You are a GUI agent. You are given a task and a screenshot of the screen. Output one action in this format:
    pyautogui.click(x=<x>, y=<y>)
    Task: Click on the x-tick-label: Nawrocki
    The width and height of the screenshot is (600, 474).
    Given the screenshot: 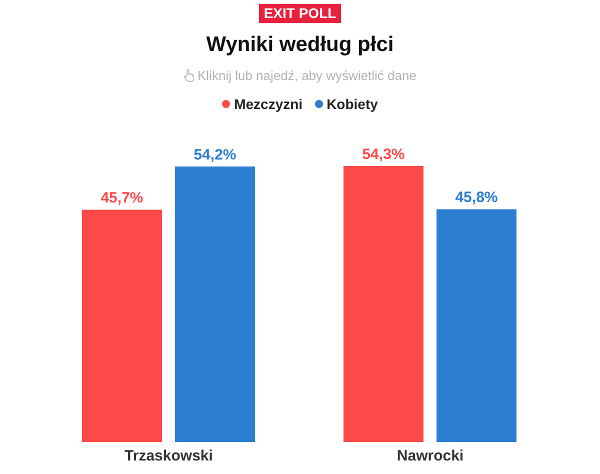 What is the action you would take?
    pyautogui.click(x=430, y=456)
    